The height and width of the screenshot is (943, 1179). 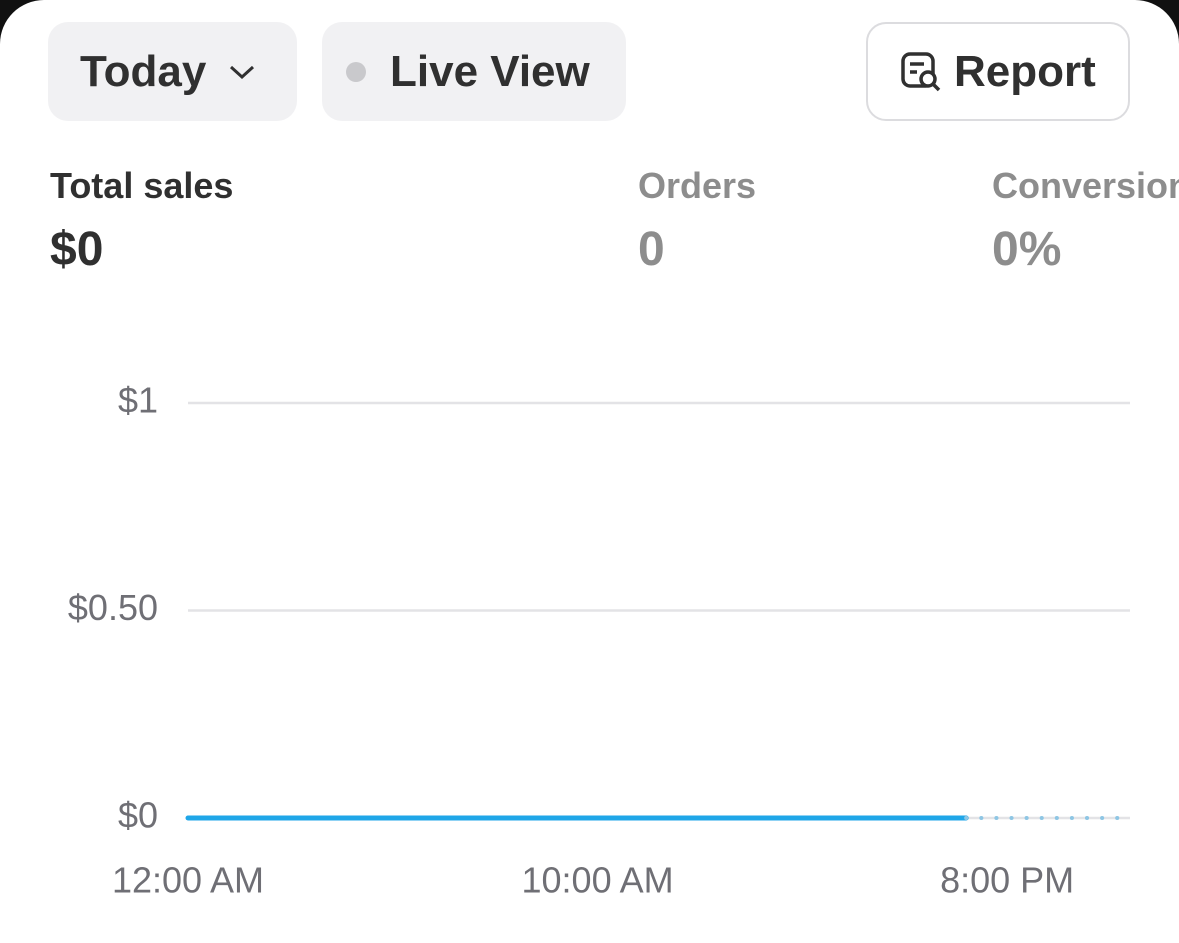 I want to click on metric-label: Total sales, so click(x=142, y=185).